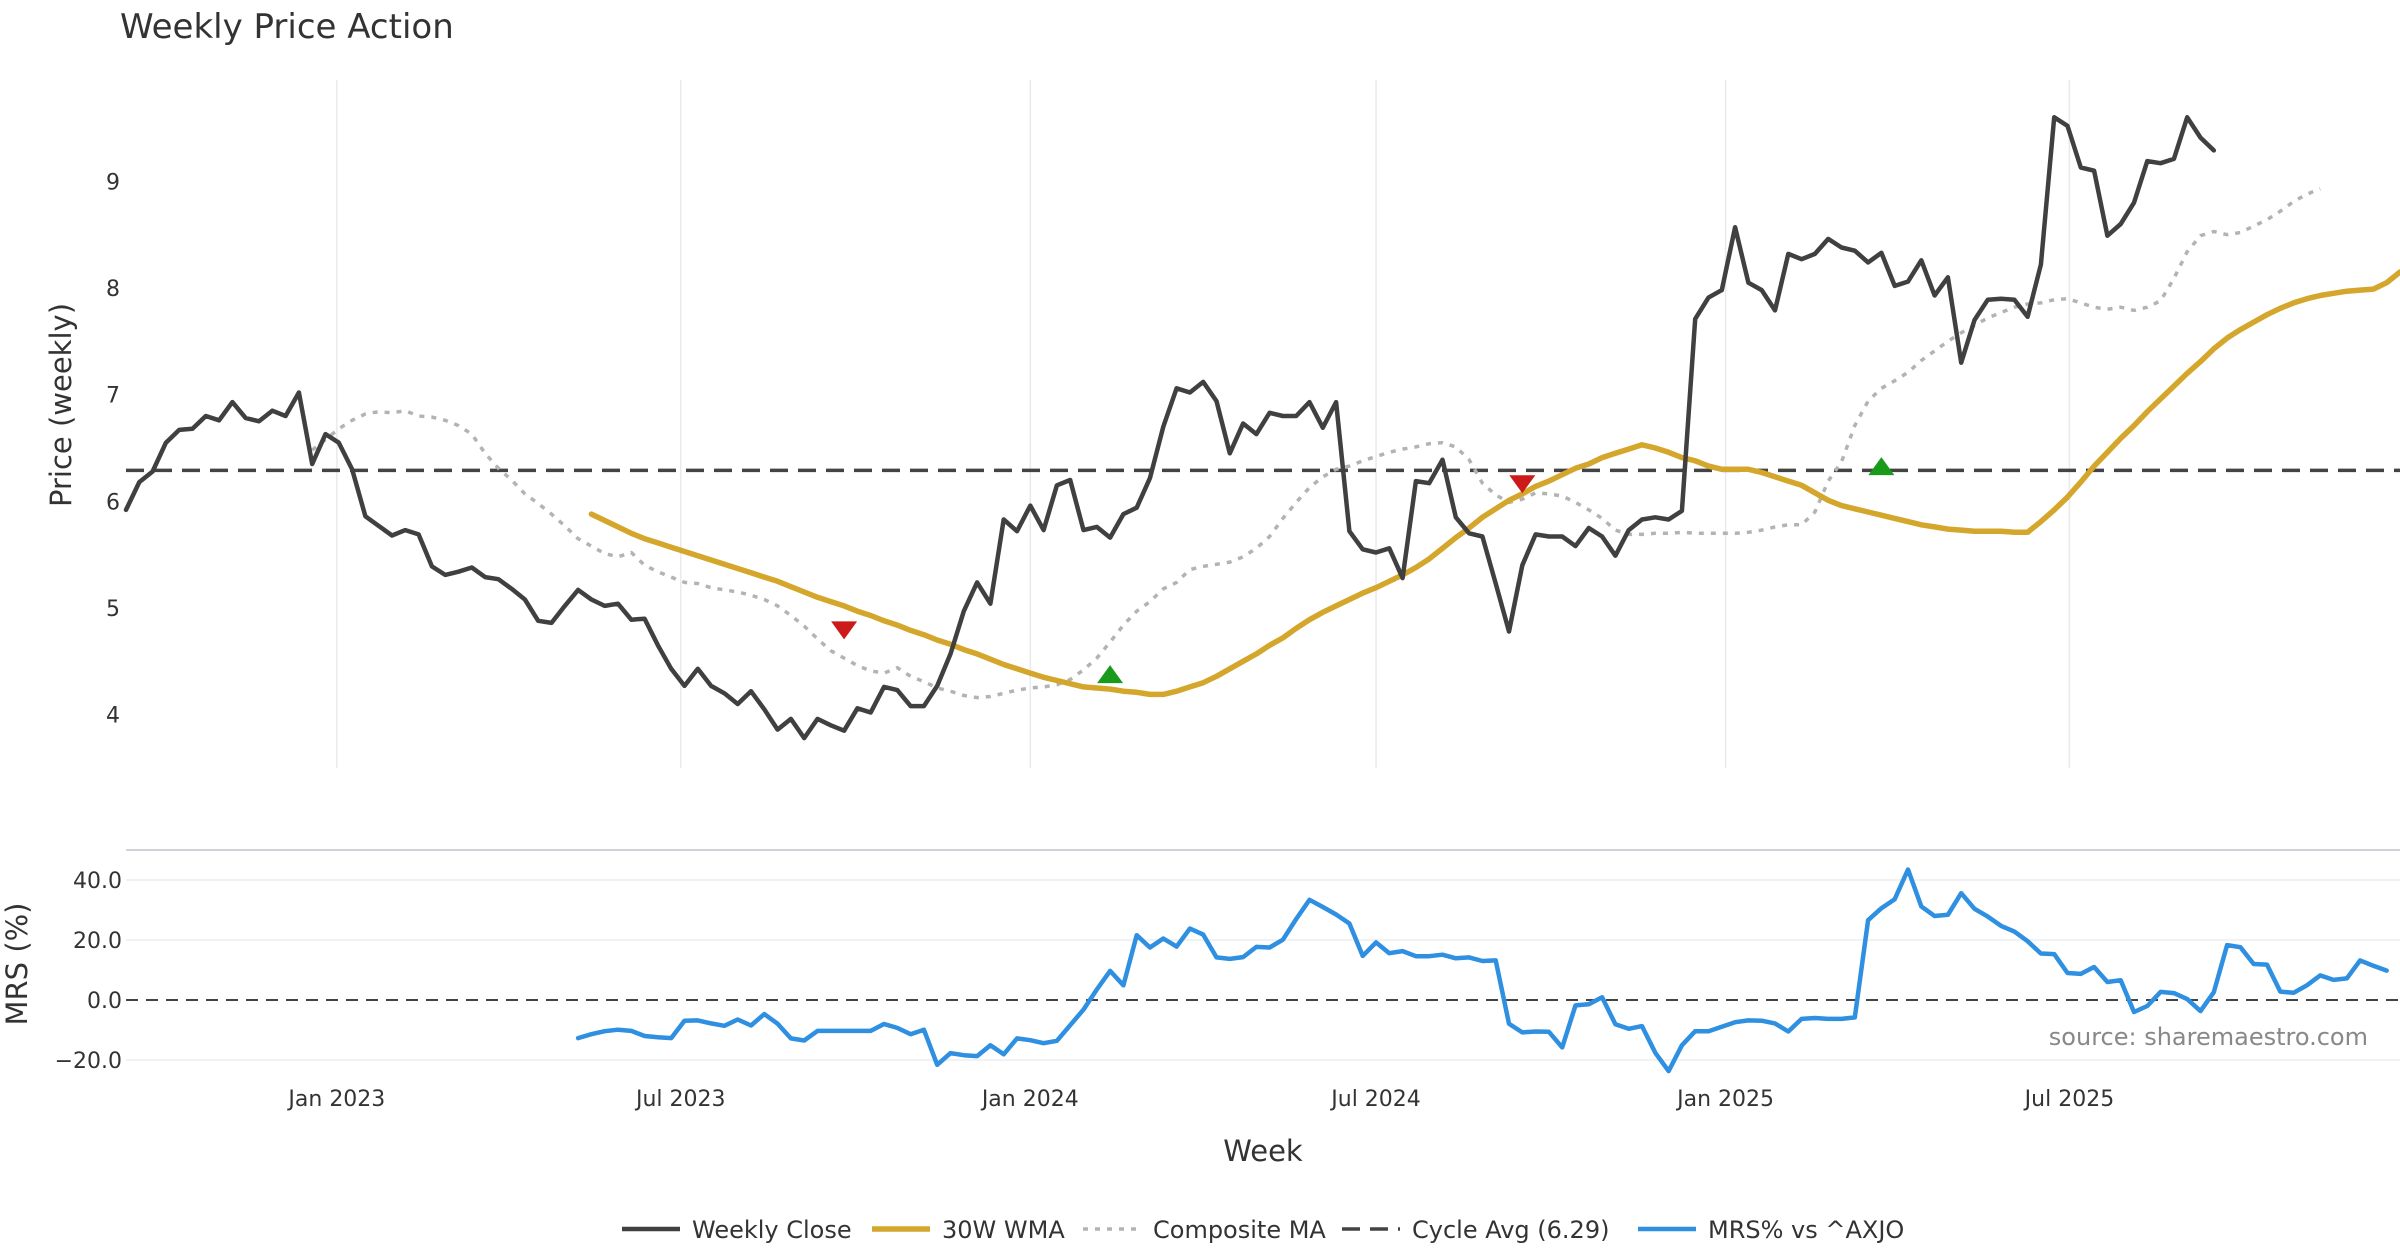 This screenshot has height=1260, width=2400. What do you see at coordinates (88, 971) in the screenshot?
I see `mrs-y-ticks: −20.0 0.0 20.0 40.0` at bounding box center [88, 971].